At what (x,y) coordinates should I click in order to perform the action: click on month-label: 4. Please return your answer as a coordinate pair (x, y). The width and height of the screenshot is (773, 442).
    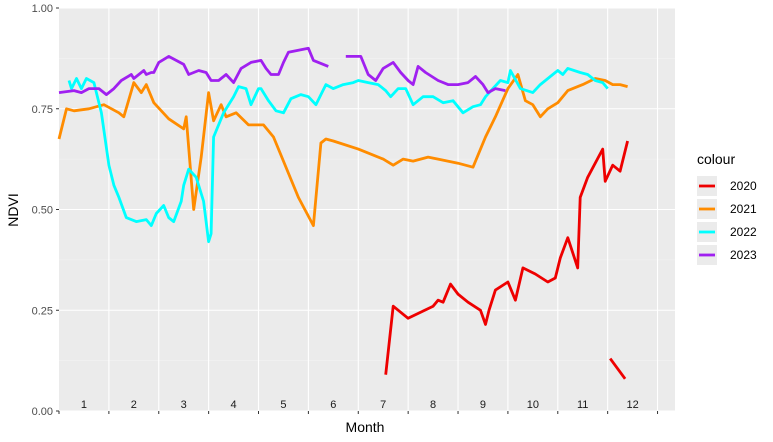
    Looking at the image, I should click on (234, 405).